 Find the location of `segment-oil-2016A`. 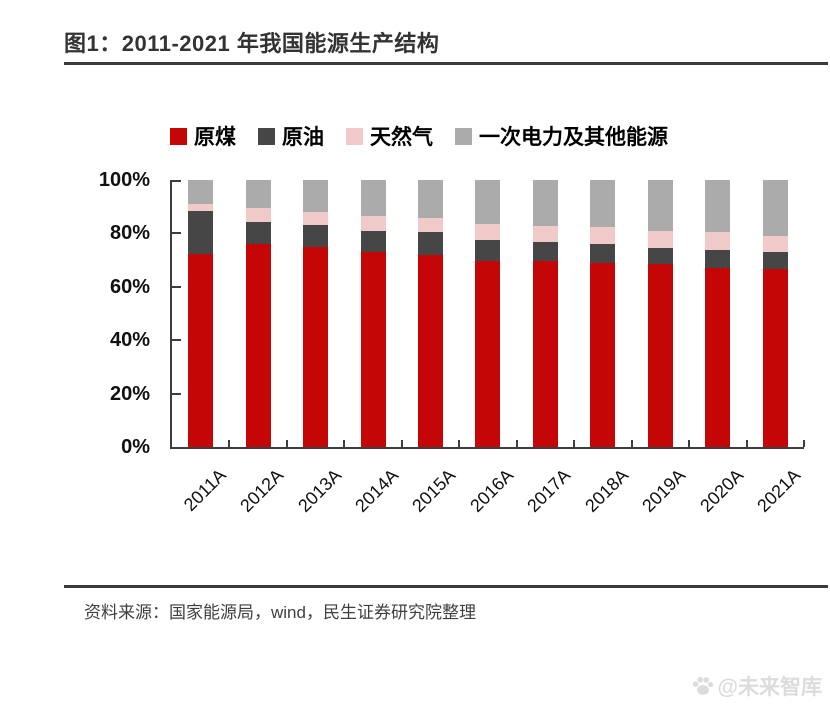

segment-oil-2016A is located at coordinates (488, 251).